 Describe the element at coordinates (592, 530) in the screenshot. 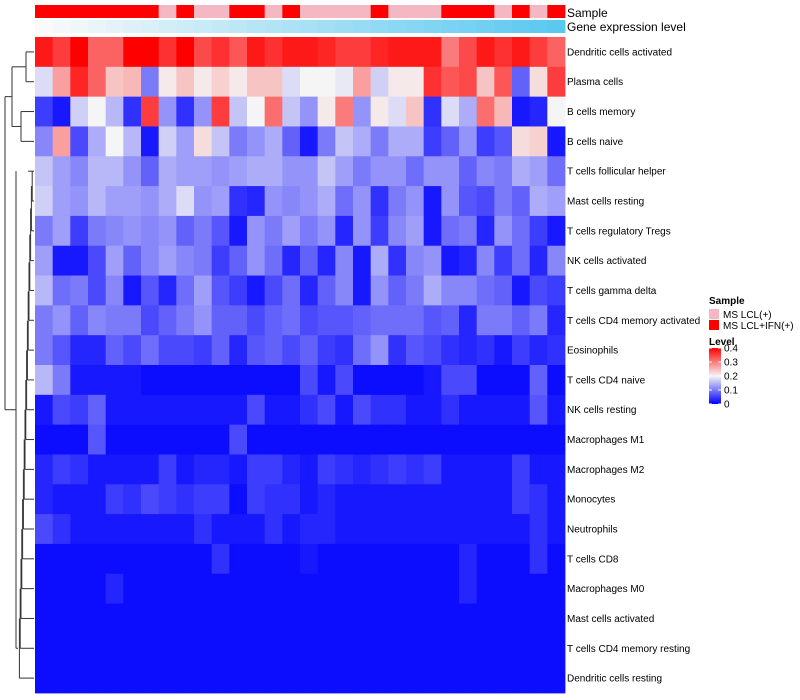

I see `row-label: Neutrophils` at that location.